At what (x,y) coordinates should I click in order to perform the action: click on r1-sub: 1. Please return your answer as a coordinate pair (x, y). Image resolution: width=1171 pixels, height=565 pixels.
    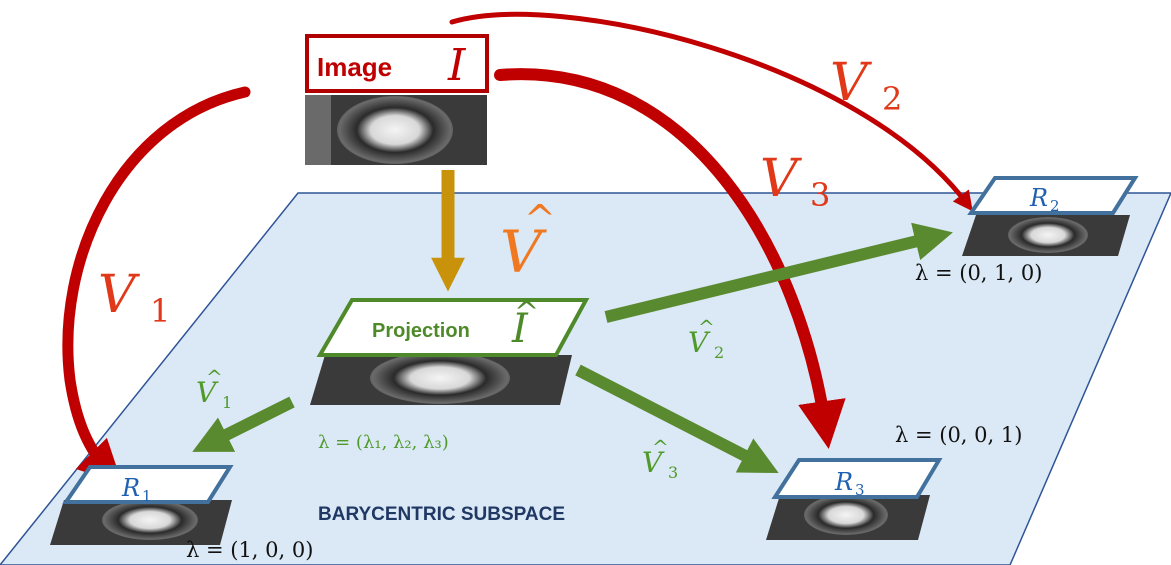
    Looking at the image, I should click on (147, 496).